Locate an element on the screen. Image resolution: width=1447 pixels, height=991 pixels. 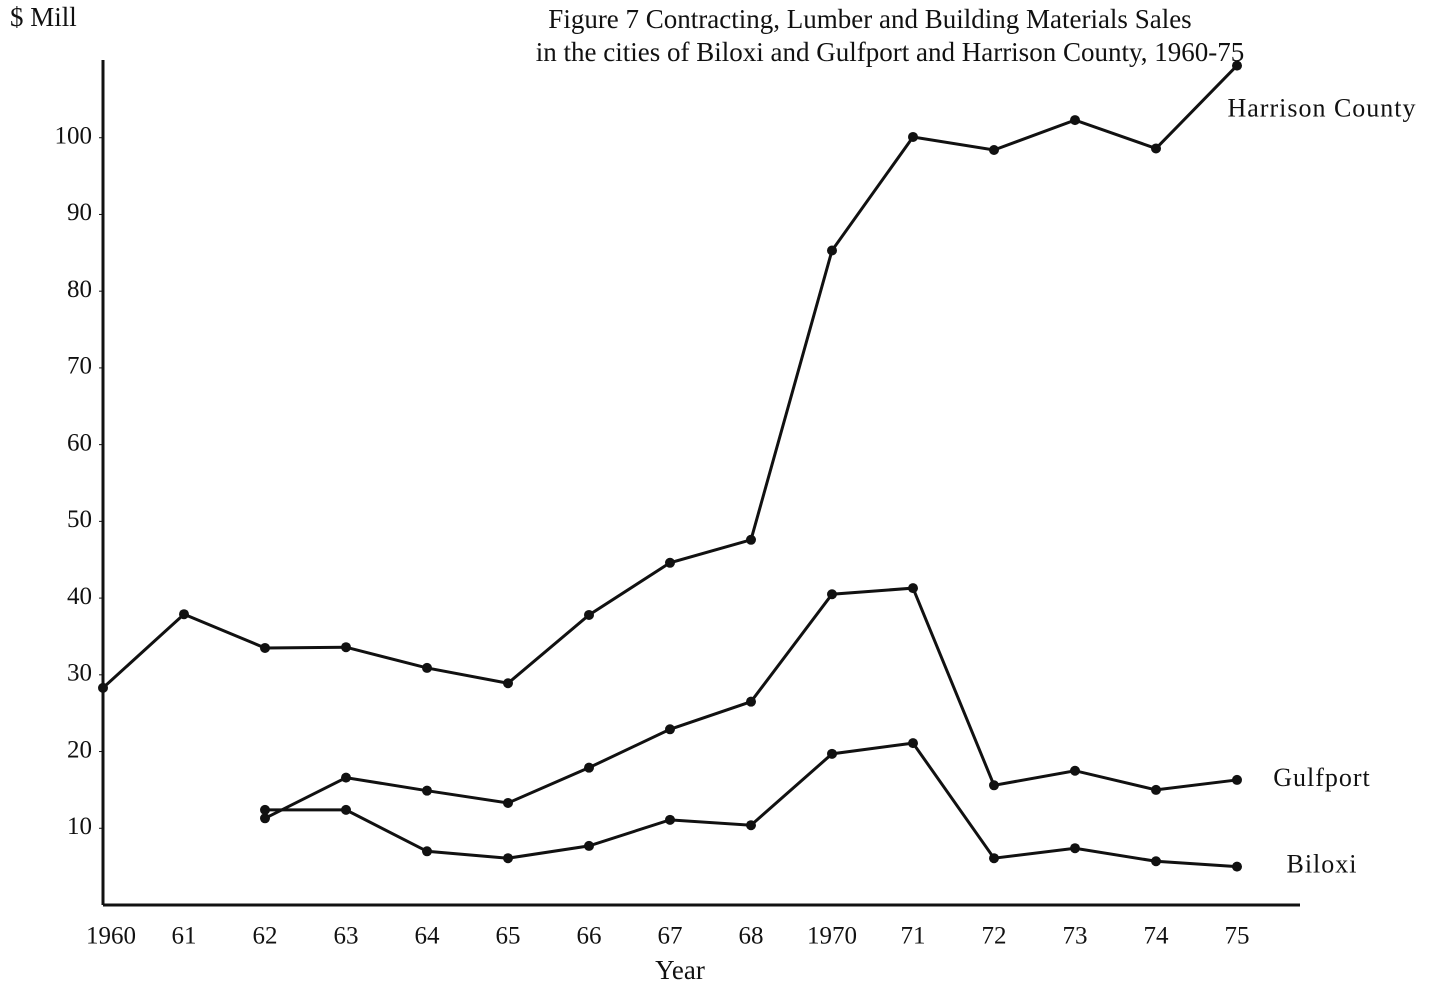
x-tick-label: 67 is located at coordinates (670, 936).